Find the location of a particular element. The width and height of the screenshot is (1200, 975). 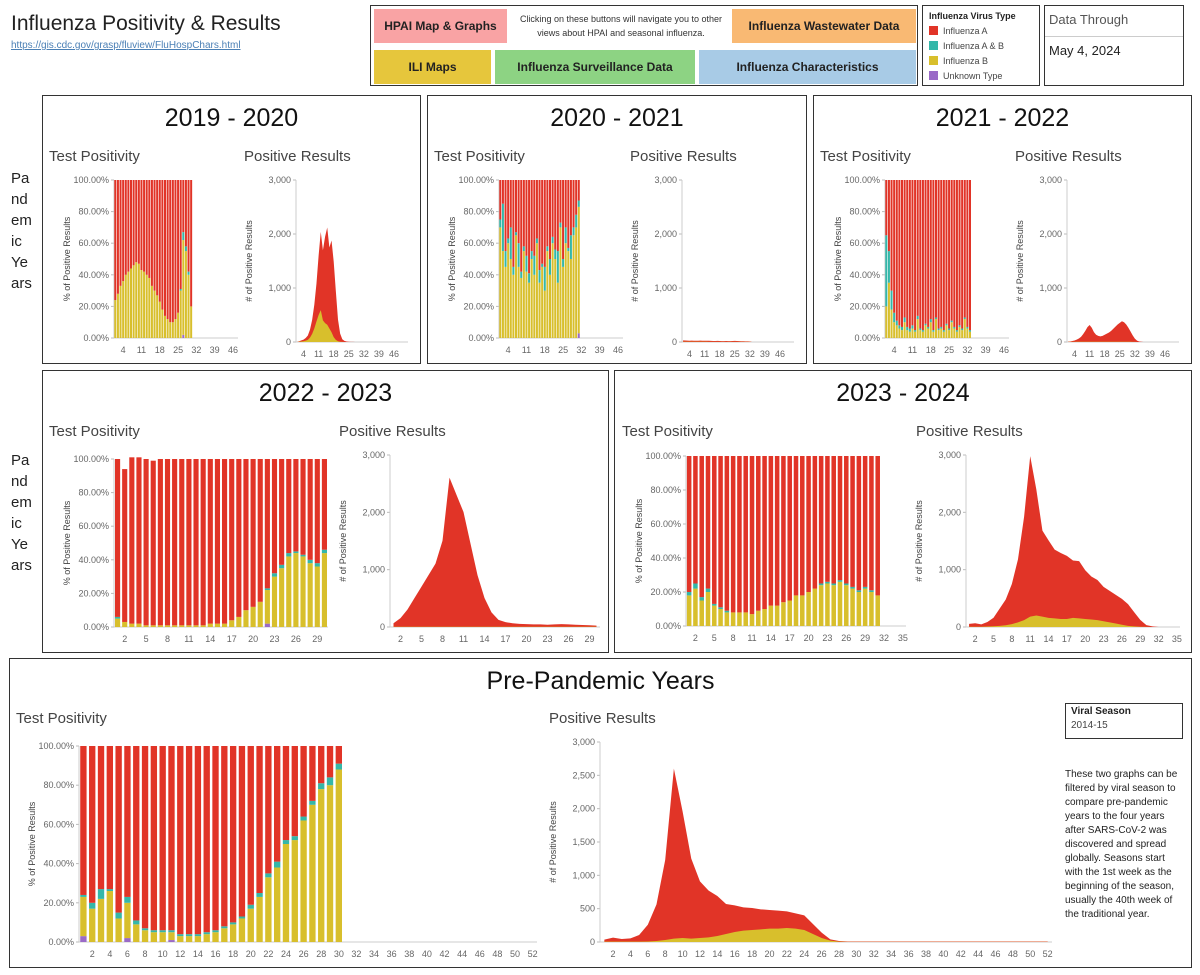

surveillance-data-button: Influenza Surveillance Data is located at coordinates (595, 67).